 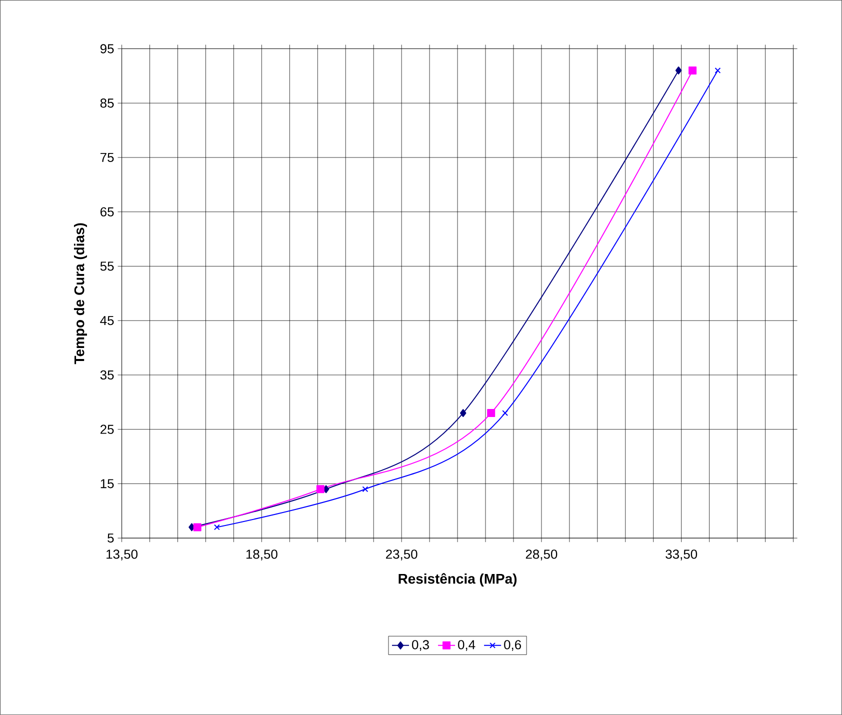 What do you see at coordinates (262, 555) in the screenshot?
I see `x-tick-label: 18,50` at bounding box center [262, 555].